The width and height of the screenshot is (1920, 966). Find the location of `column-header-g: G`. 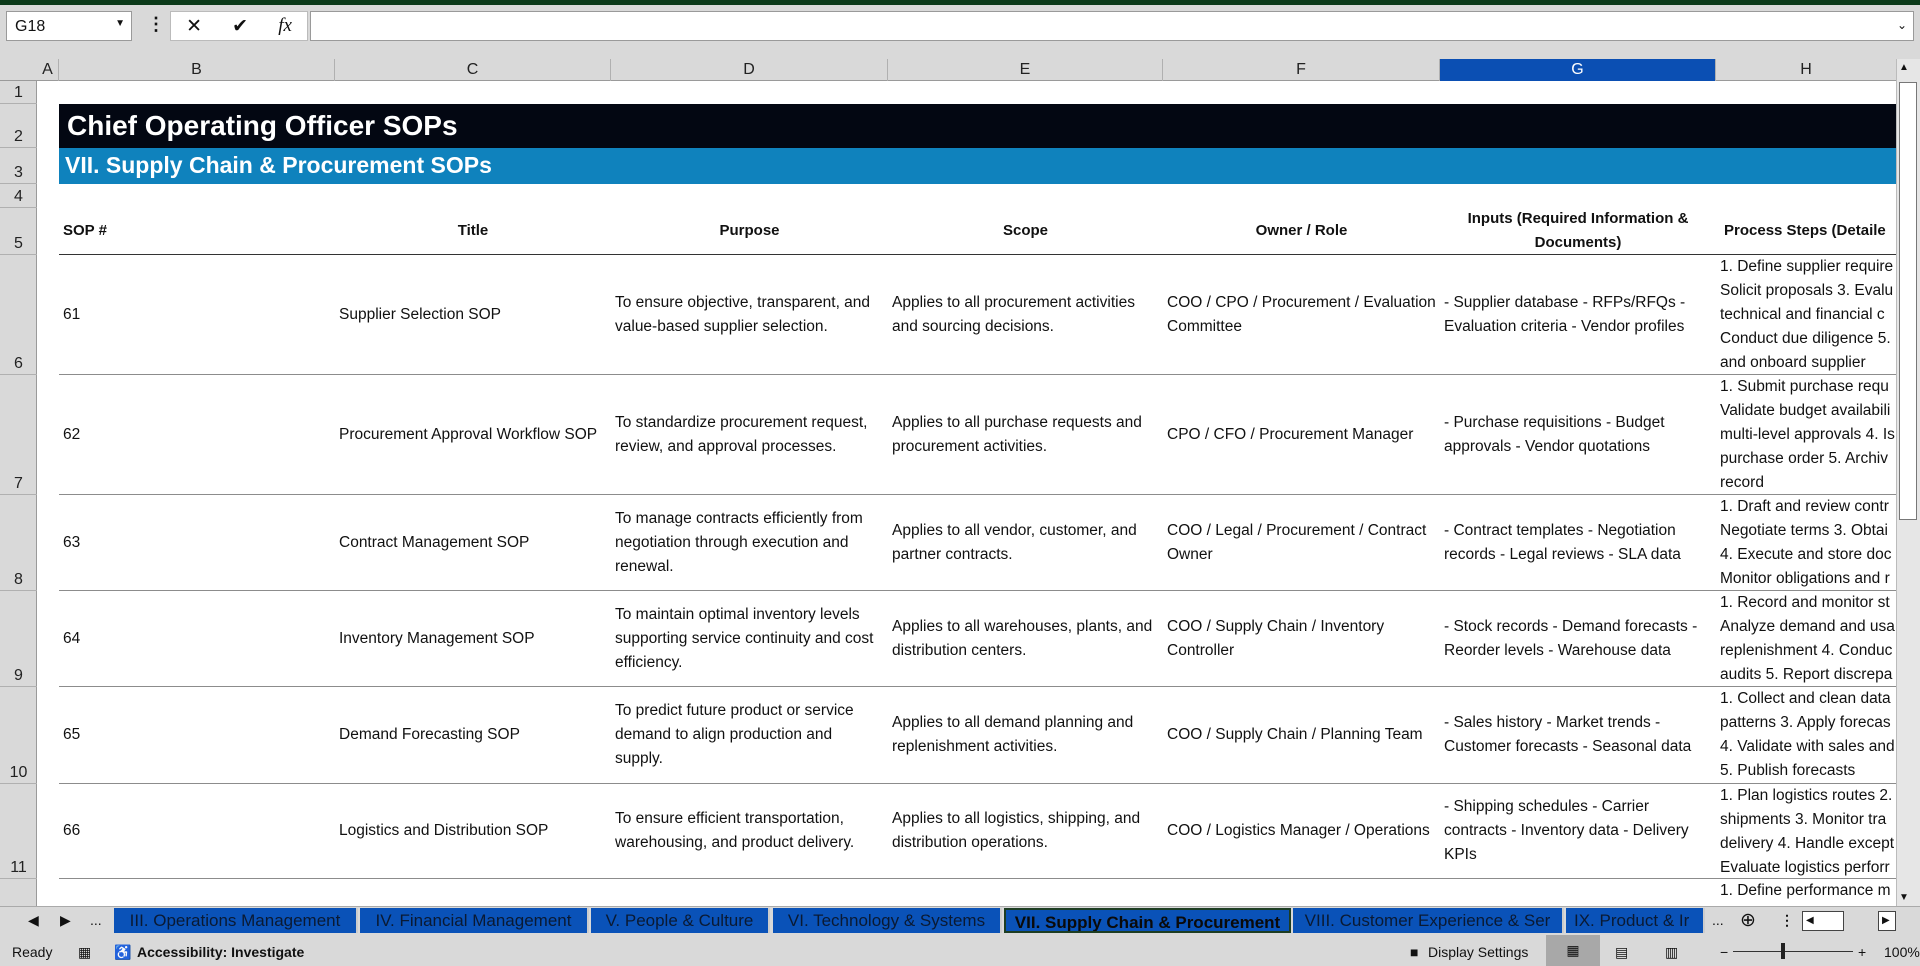

column-header-g: G is located at coordinates (1578, 70).